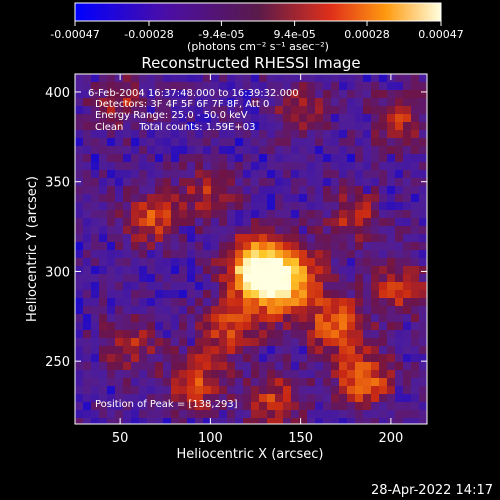  What do you see at coordinates (294, 34) in the screenshot?
I see `colorbar-tick-label: 9.4e-05` at bounding box center [294, 34].